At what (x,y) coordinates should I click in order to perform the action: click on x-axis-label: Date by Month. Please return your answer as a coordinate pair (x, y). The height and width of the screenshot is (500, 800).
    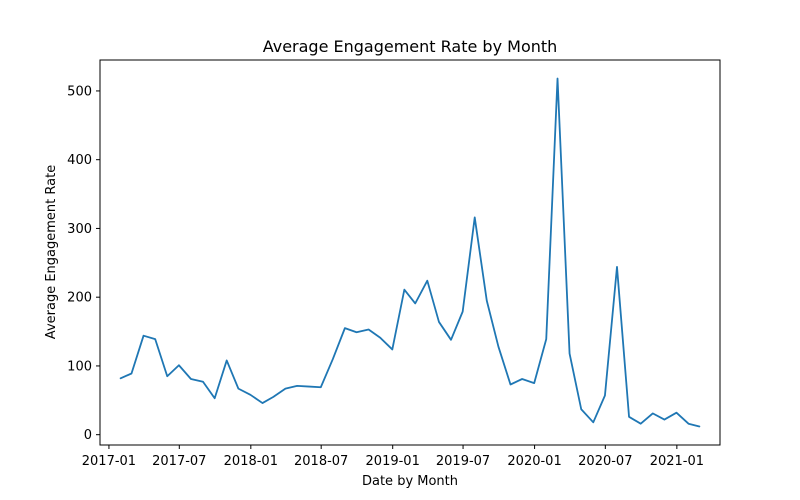
    Looking at the image, I should click on (410, 481).